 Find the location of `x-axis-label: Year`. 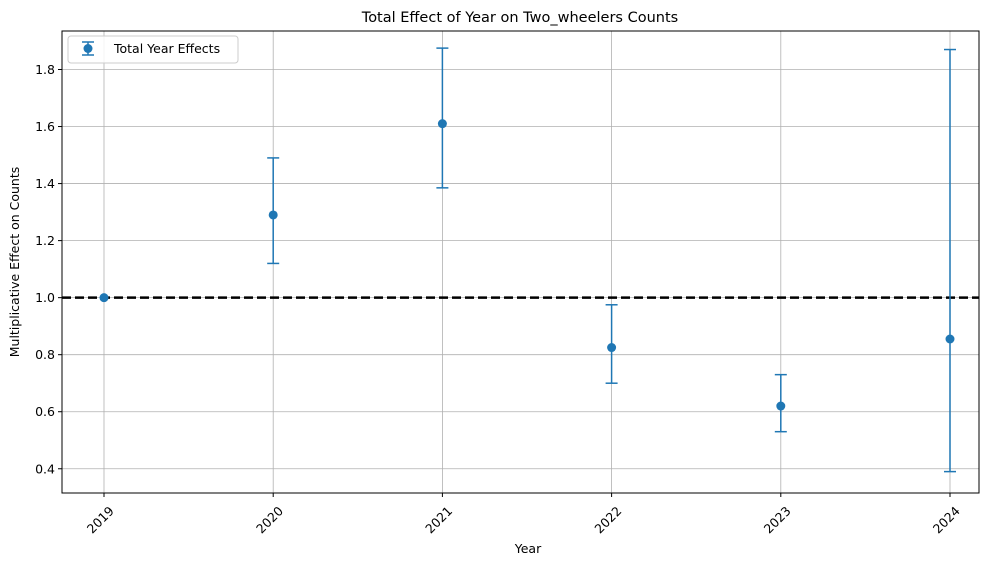

x-axis-label: Year is located at coordinates (528, 548).